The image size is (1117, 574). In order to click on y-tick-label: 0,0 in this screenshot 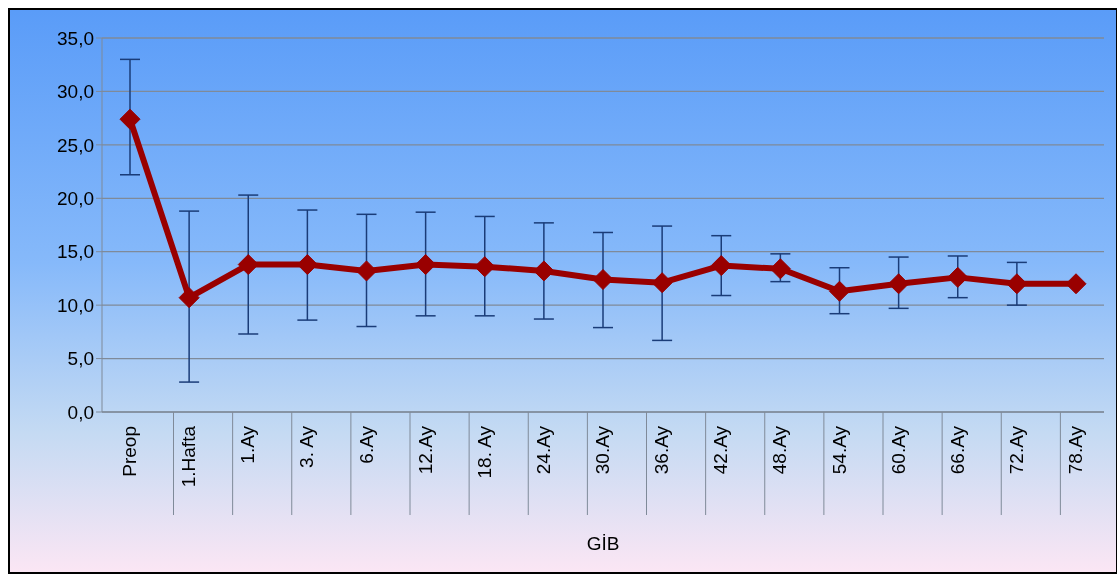, I will do `click(80, 412)`.